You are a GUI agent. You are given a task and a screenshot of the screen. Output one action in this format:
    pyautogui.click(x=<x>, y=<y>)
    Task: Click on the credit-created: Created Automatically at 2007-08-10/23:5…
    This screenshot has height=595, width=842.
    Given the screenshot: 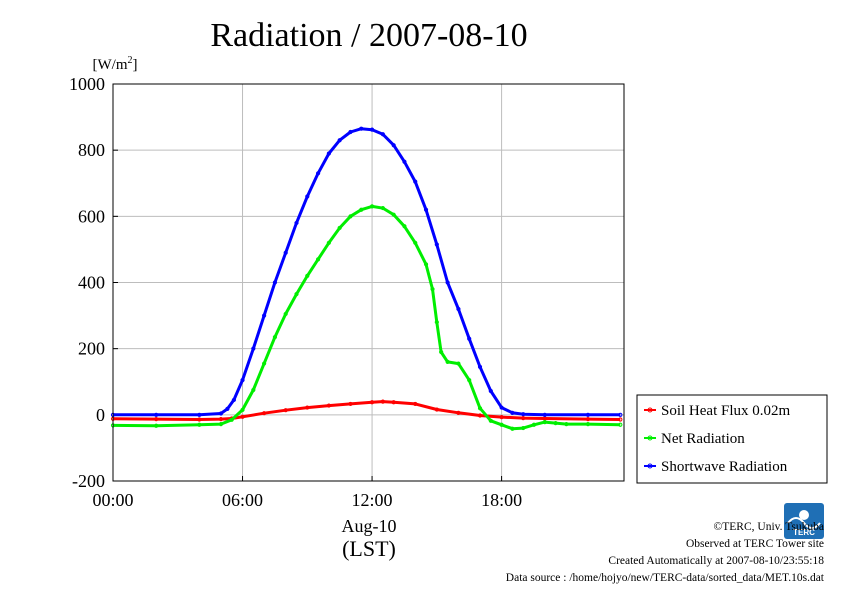 What is the action you would take?
    pyautogui.click(x=716, y=561)
    